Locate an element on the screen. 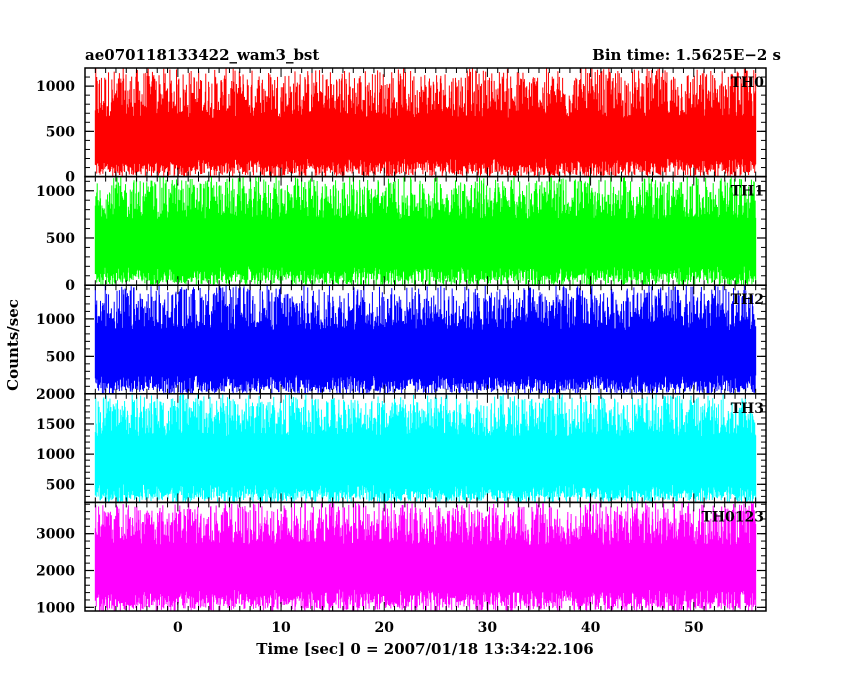  series-th1-trace is located at coordinates (425, 231).